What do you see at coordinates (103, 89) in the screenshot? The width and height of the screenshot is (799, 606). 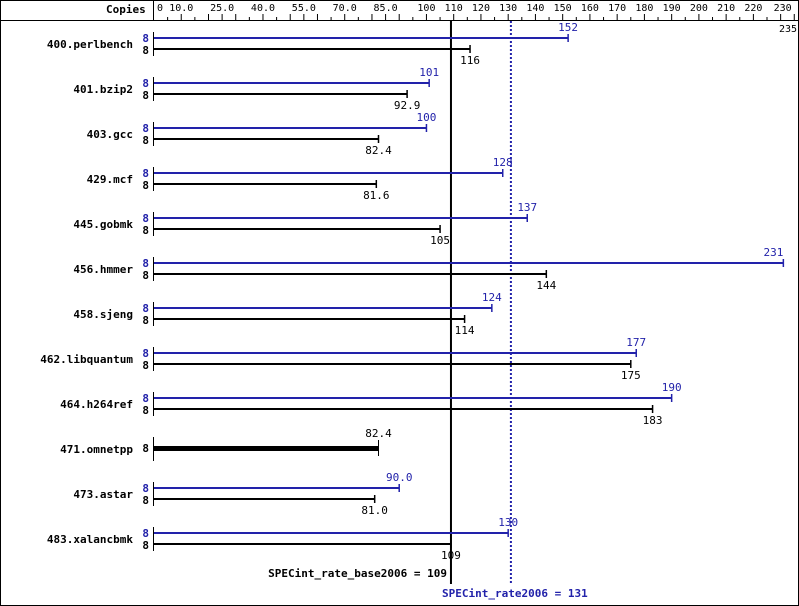 I see `benchmark-label: 401.bzip2` at bounding box center [103, 89].